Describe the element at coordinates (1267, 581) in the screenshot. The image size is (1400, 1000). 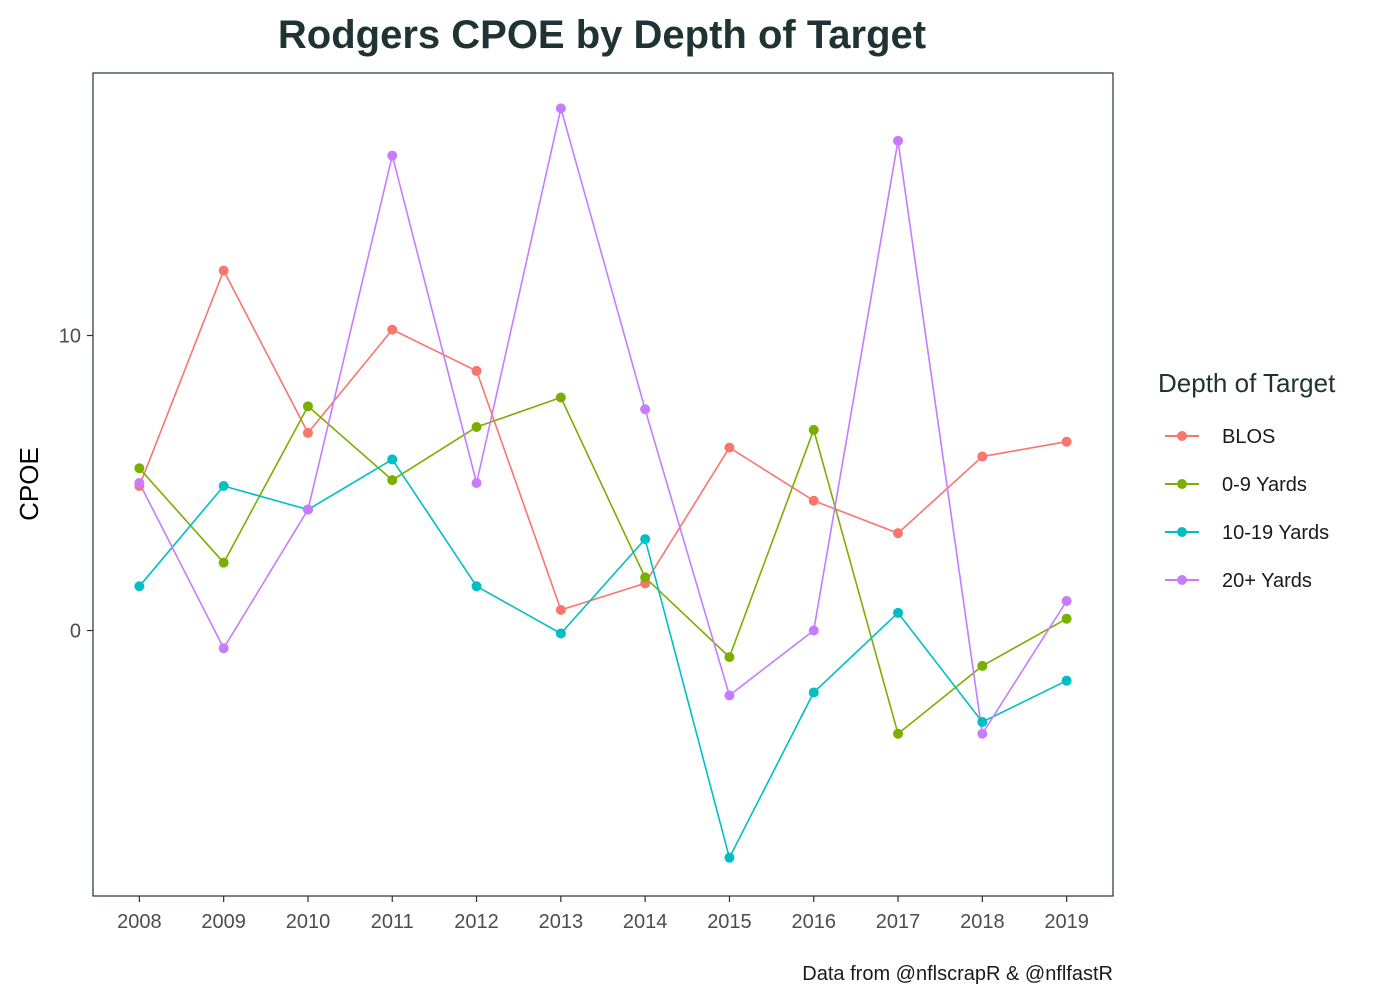
I see `legend-item-label: 20+ Yards` at that location.